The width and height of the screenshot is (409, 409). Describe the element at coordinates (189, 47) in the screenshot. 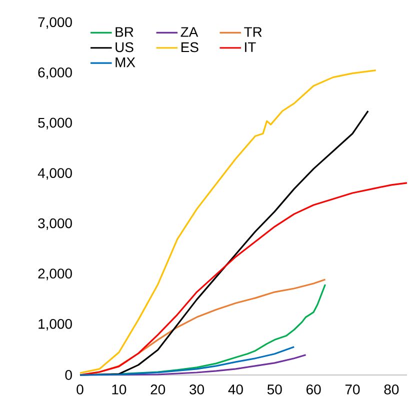

I see `legend-label: ES` at that location.